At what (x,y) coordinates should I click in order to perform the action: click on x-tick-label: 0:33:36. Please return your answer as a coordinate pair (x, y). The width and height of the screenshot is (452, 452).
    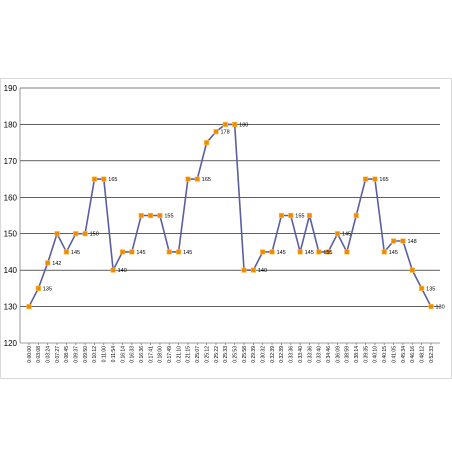
    Looking at the image, I should click on (310, 354).